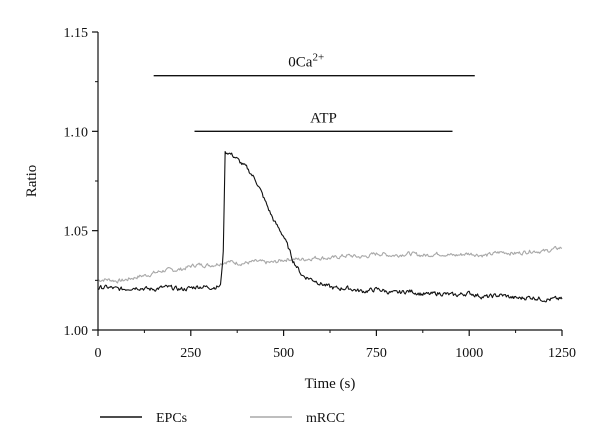  What do you see at coordinates (171, 418) in the screenshot?
I see `legend-label: EPCs` at bounding box center [171, 418].